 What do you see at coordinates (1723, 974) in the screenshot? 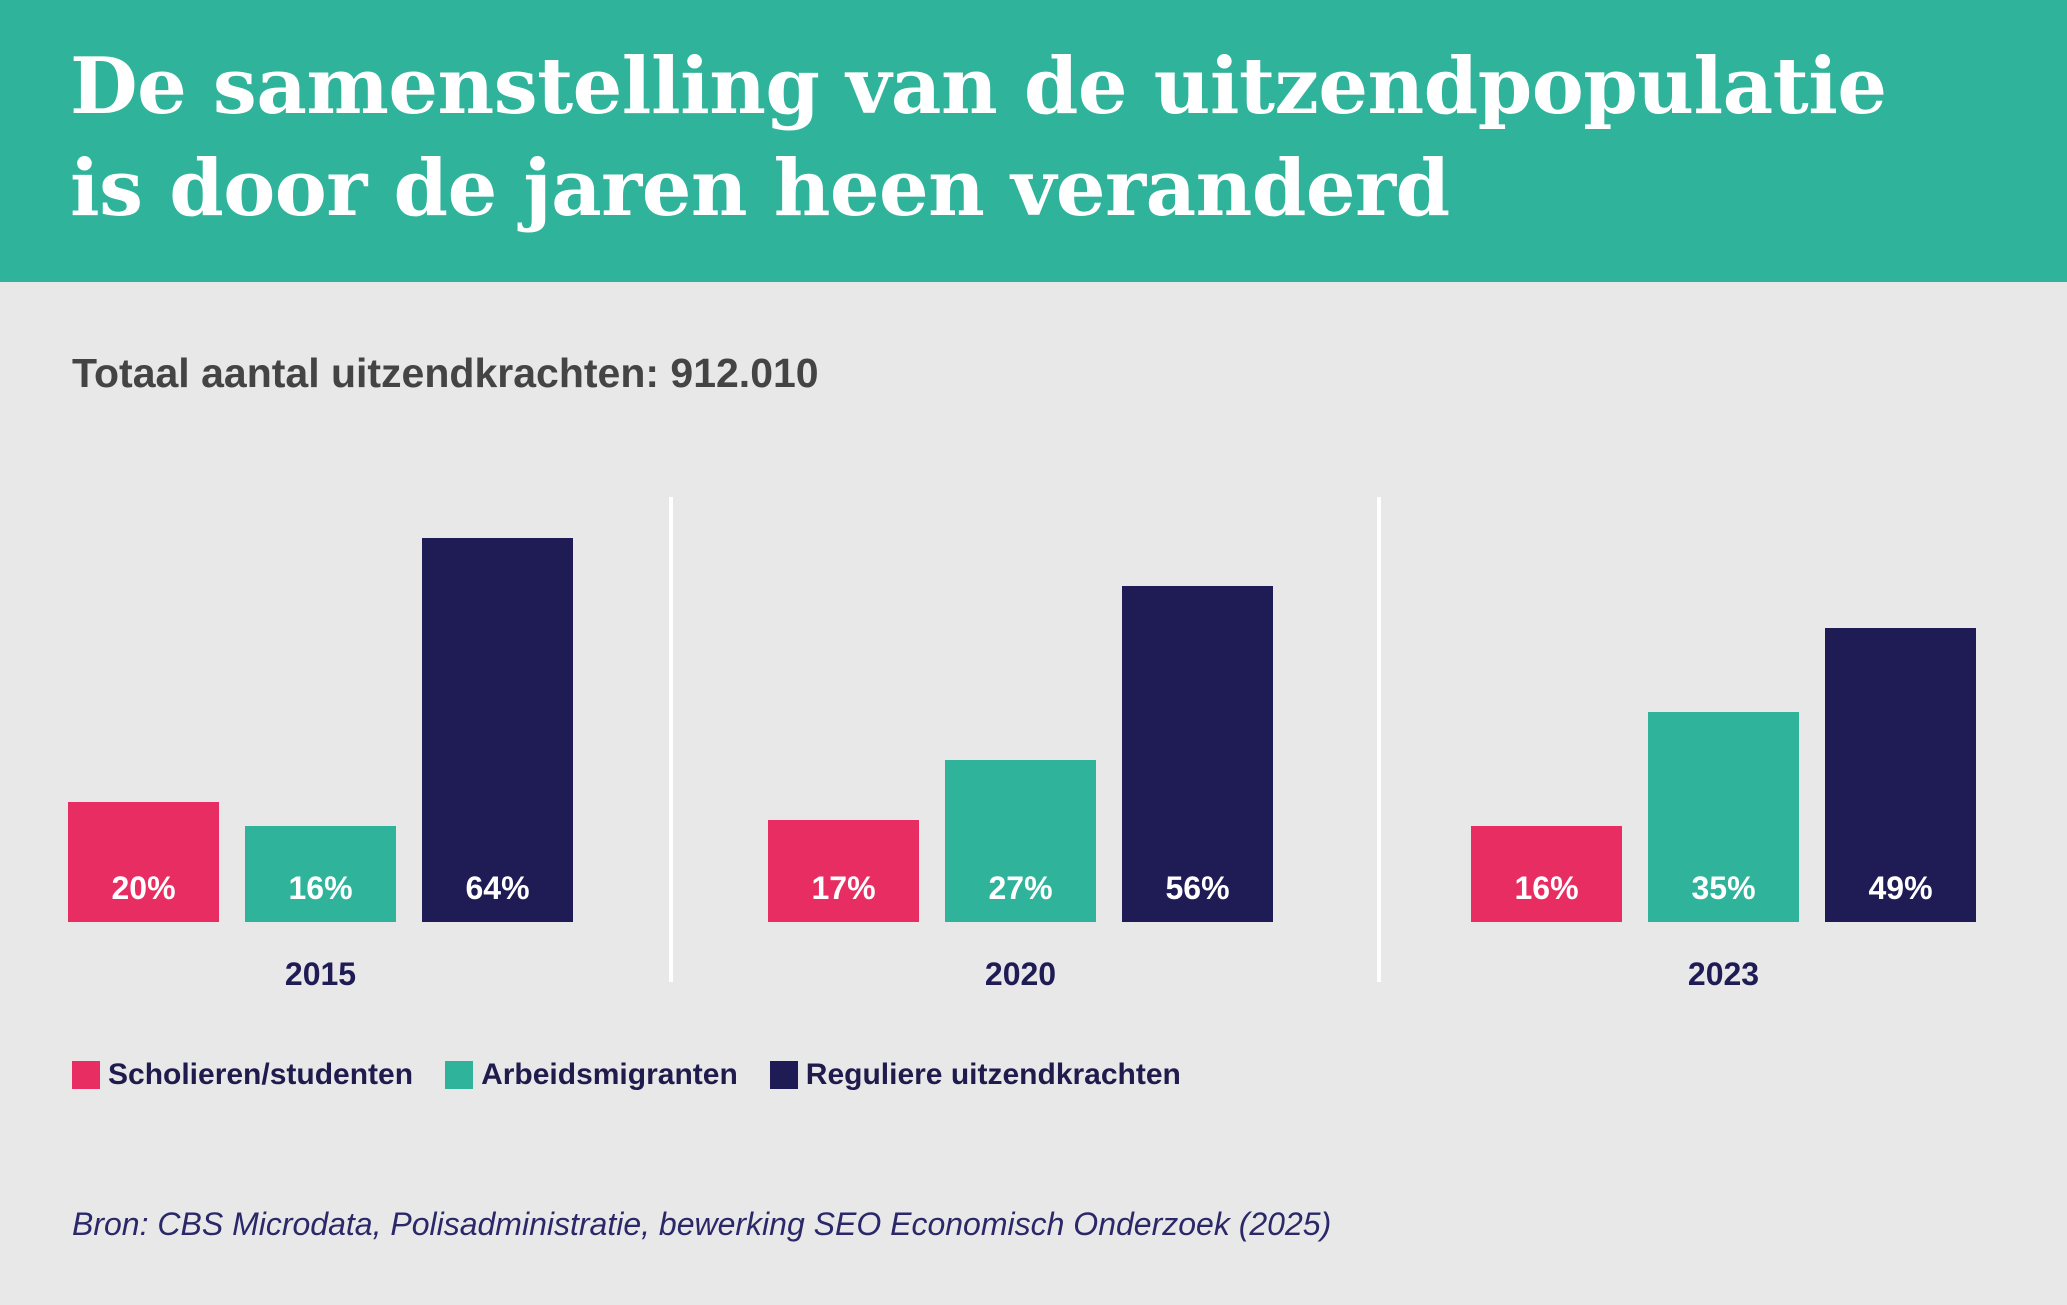
I see `category-label-2023: 2023` at bounding box center [1723, 974].